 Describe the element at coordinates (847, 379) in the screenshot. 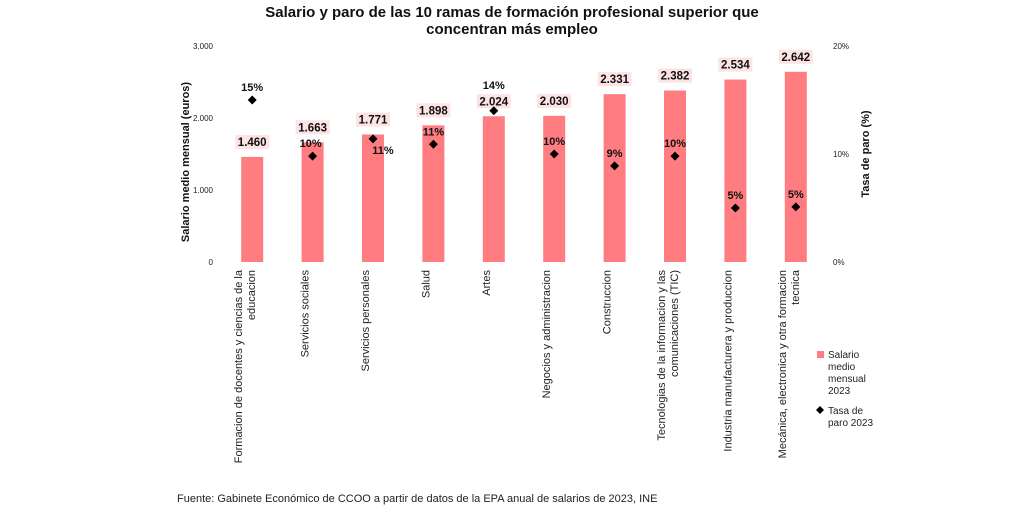

I see `legend-label-salario: mensual` at that location.